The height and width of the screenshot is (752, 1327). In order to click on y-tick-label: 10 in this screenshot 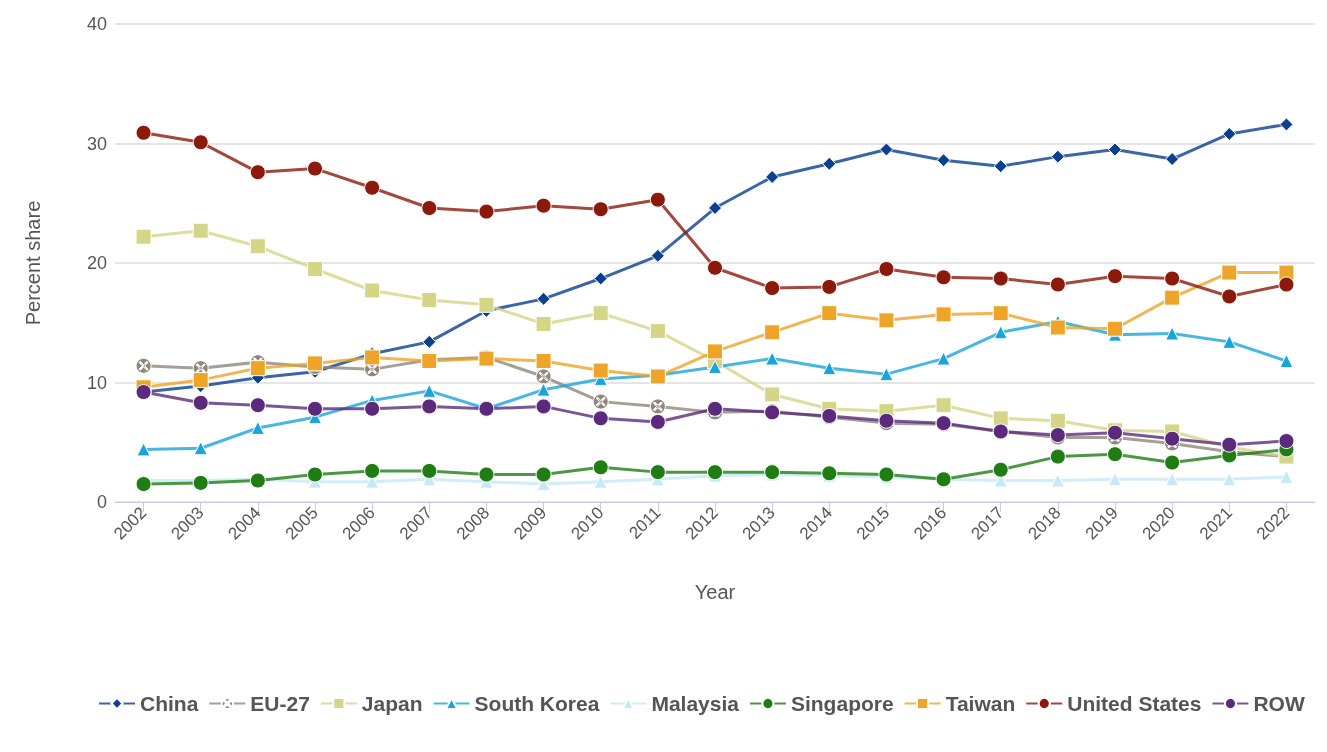, I will do `click(96, 382)`.